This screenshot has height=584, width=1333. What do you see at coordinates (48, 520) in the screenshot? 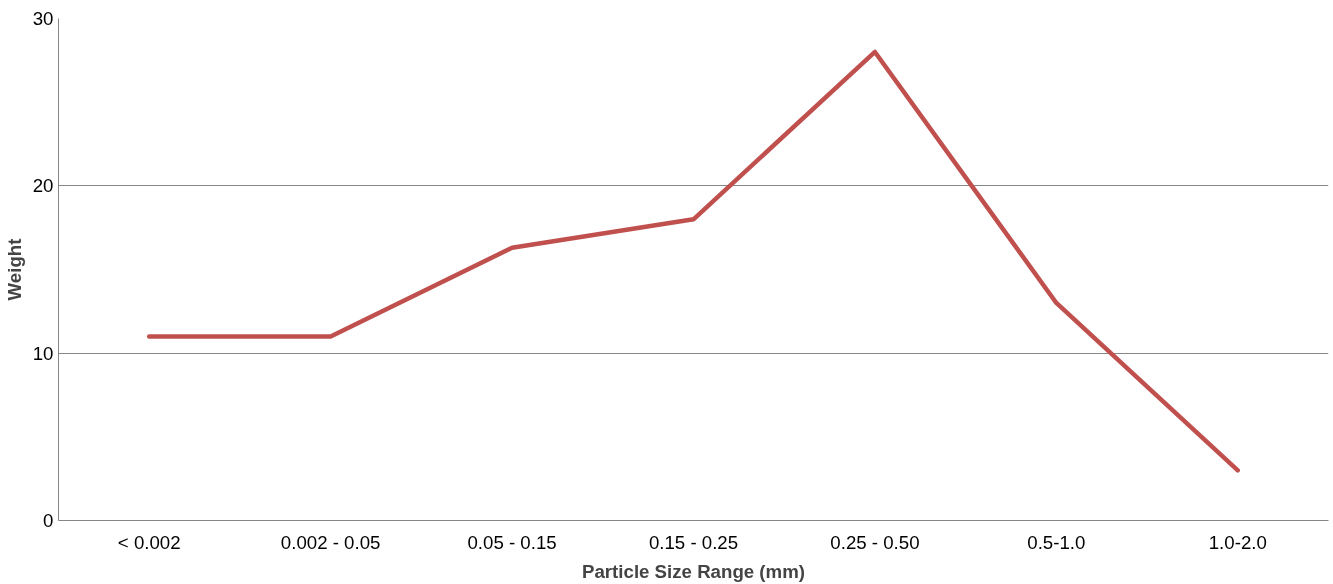
I see `y-tick-label: 0` at bounding box center [48, 520].